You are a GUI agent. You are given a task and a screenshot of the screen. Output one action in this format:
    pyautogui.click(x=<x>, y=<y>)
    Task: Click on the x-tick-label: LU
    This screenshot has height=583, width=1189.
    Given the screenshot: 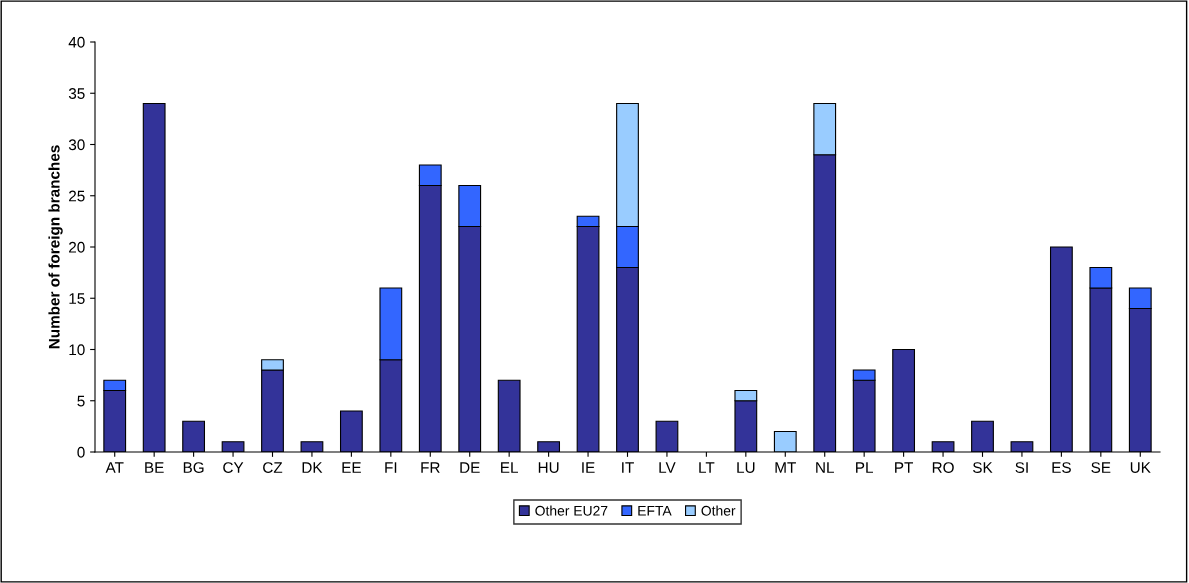 What is the action you would take?
    pyautogui.click(x=746, y=467)
    